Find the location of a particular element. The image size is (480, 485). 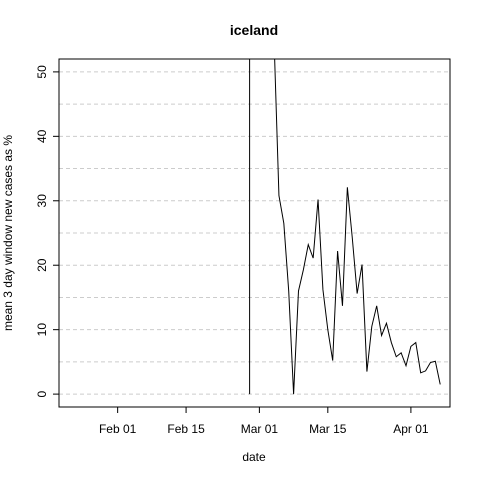

x-tick-label: Mar 01 is located at coordinates (260, 429).